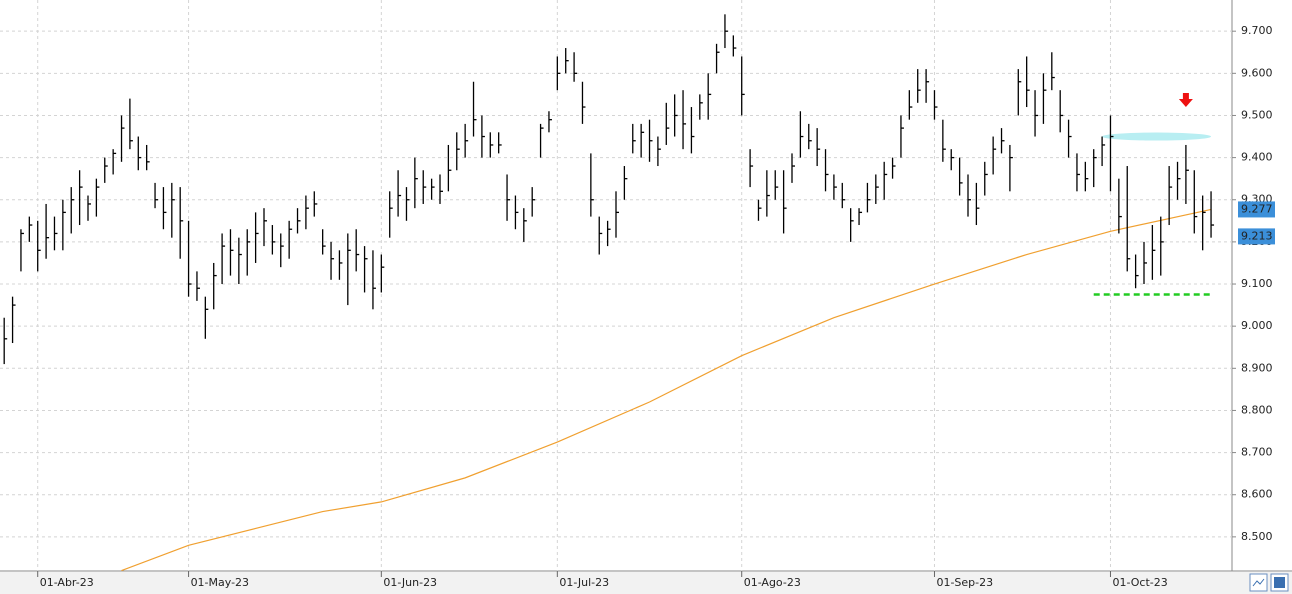  I want to click on y-tick-label: 9.400, so click(1257, 157).